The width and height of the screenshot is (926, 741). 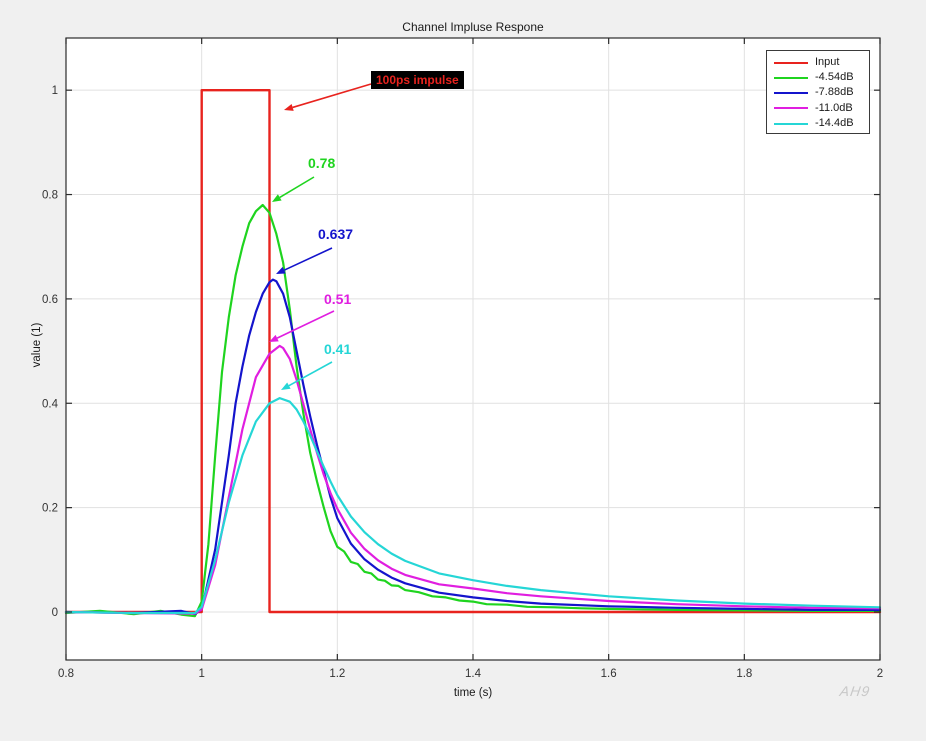 I want to click on y-axis-label: value (1), so click(x=37, y=345).